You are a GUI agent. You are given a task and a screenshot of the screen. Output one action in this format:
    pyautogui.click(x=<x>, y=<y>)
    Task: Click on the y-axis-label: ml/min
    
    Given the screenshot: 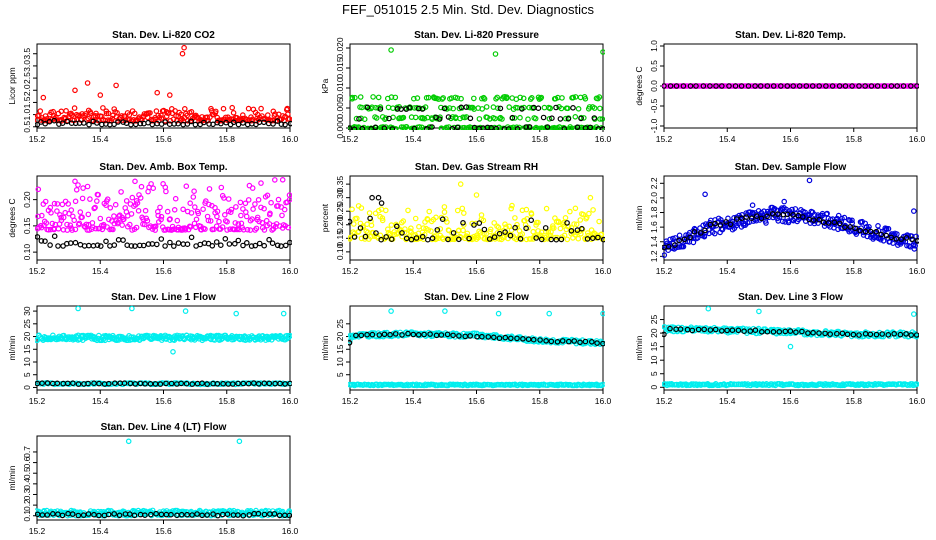 What is the action you would take?
    pyautogui.click(x=325, y=347)
    